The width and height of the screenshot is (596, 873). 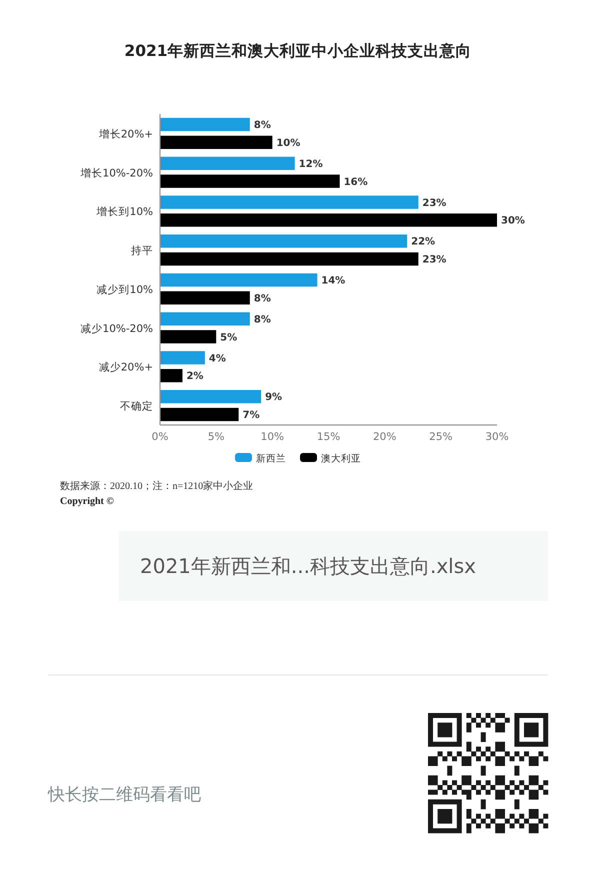 I want to click on title: 2021年新西兰和澳大利亚中小企业科技支出意向, so click(x=298, y=51).